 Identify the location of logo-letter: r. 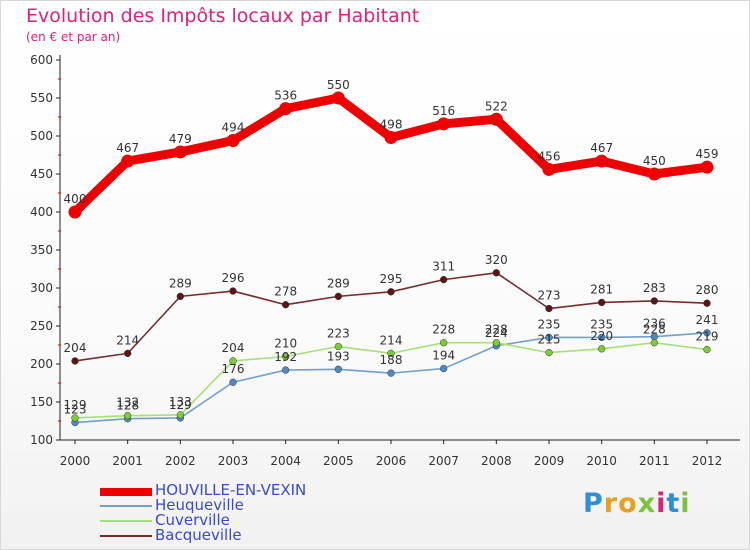
(611, 503).